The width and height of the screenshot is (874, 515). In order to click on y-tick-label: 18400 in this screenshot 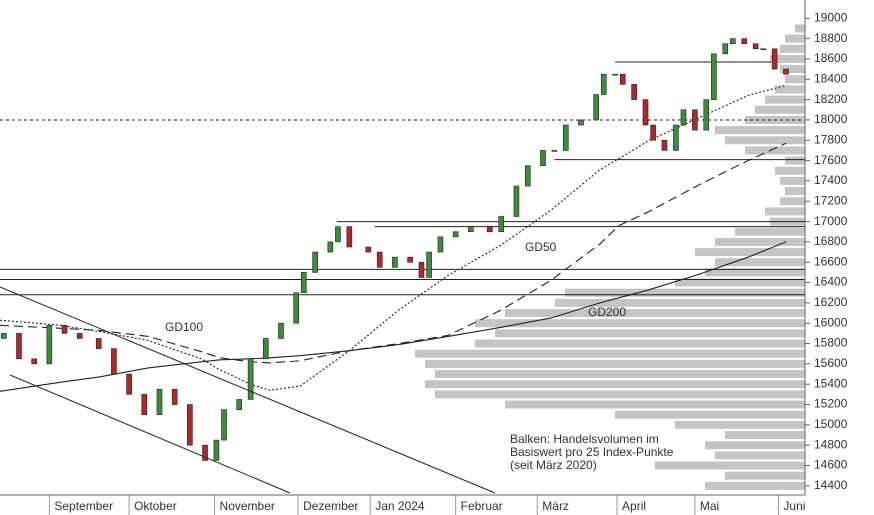, I will do `click(831, 78)`.